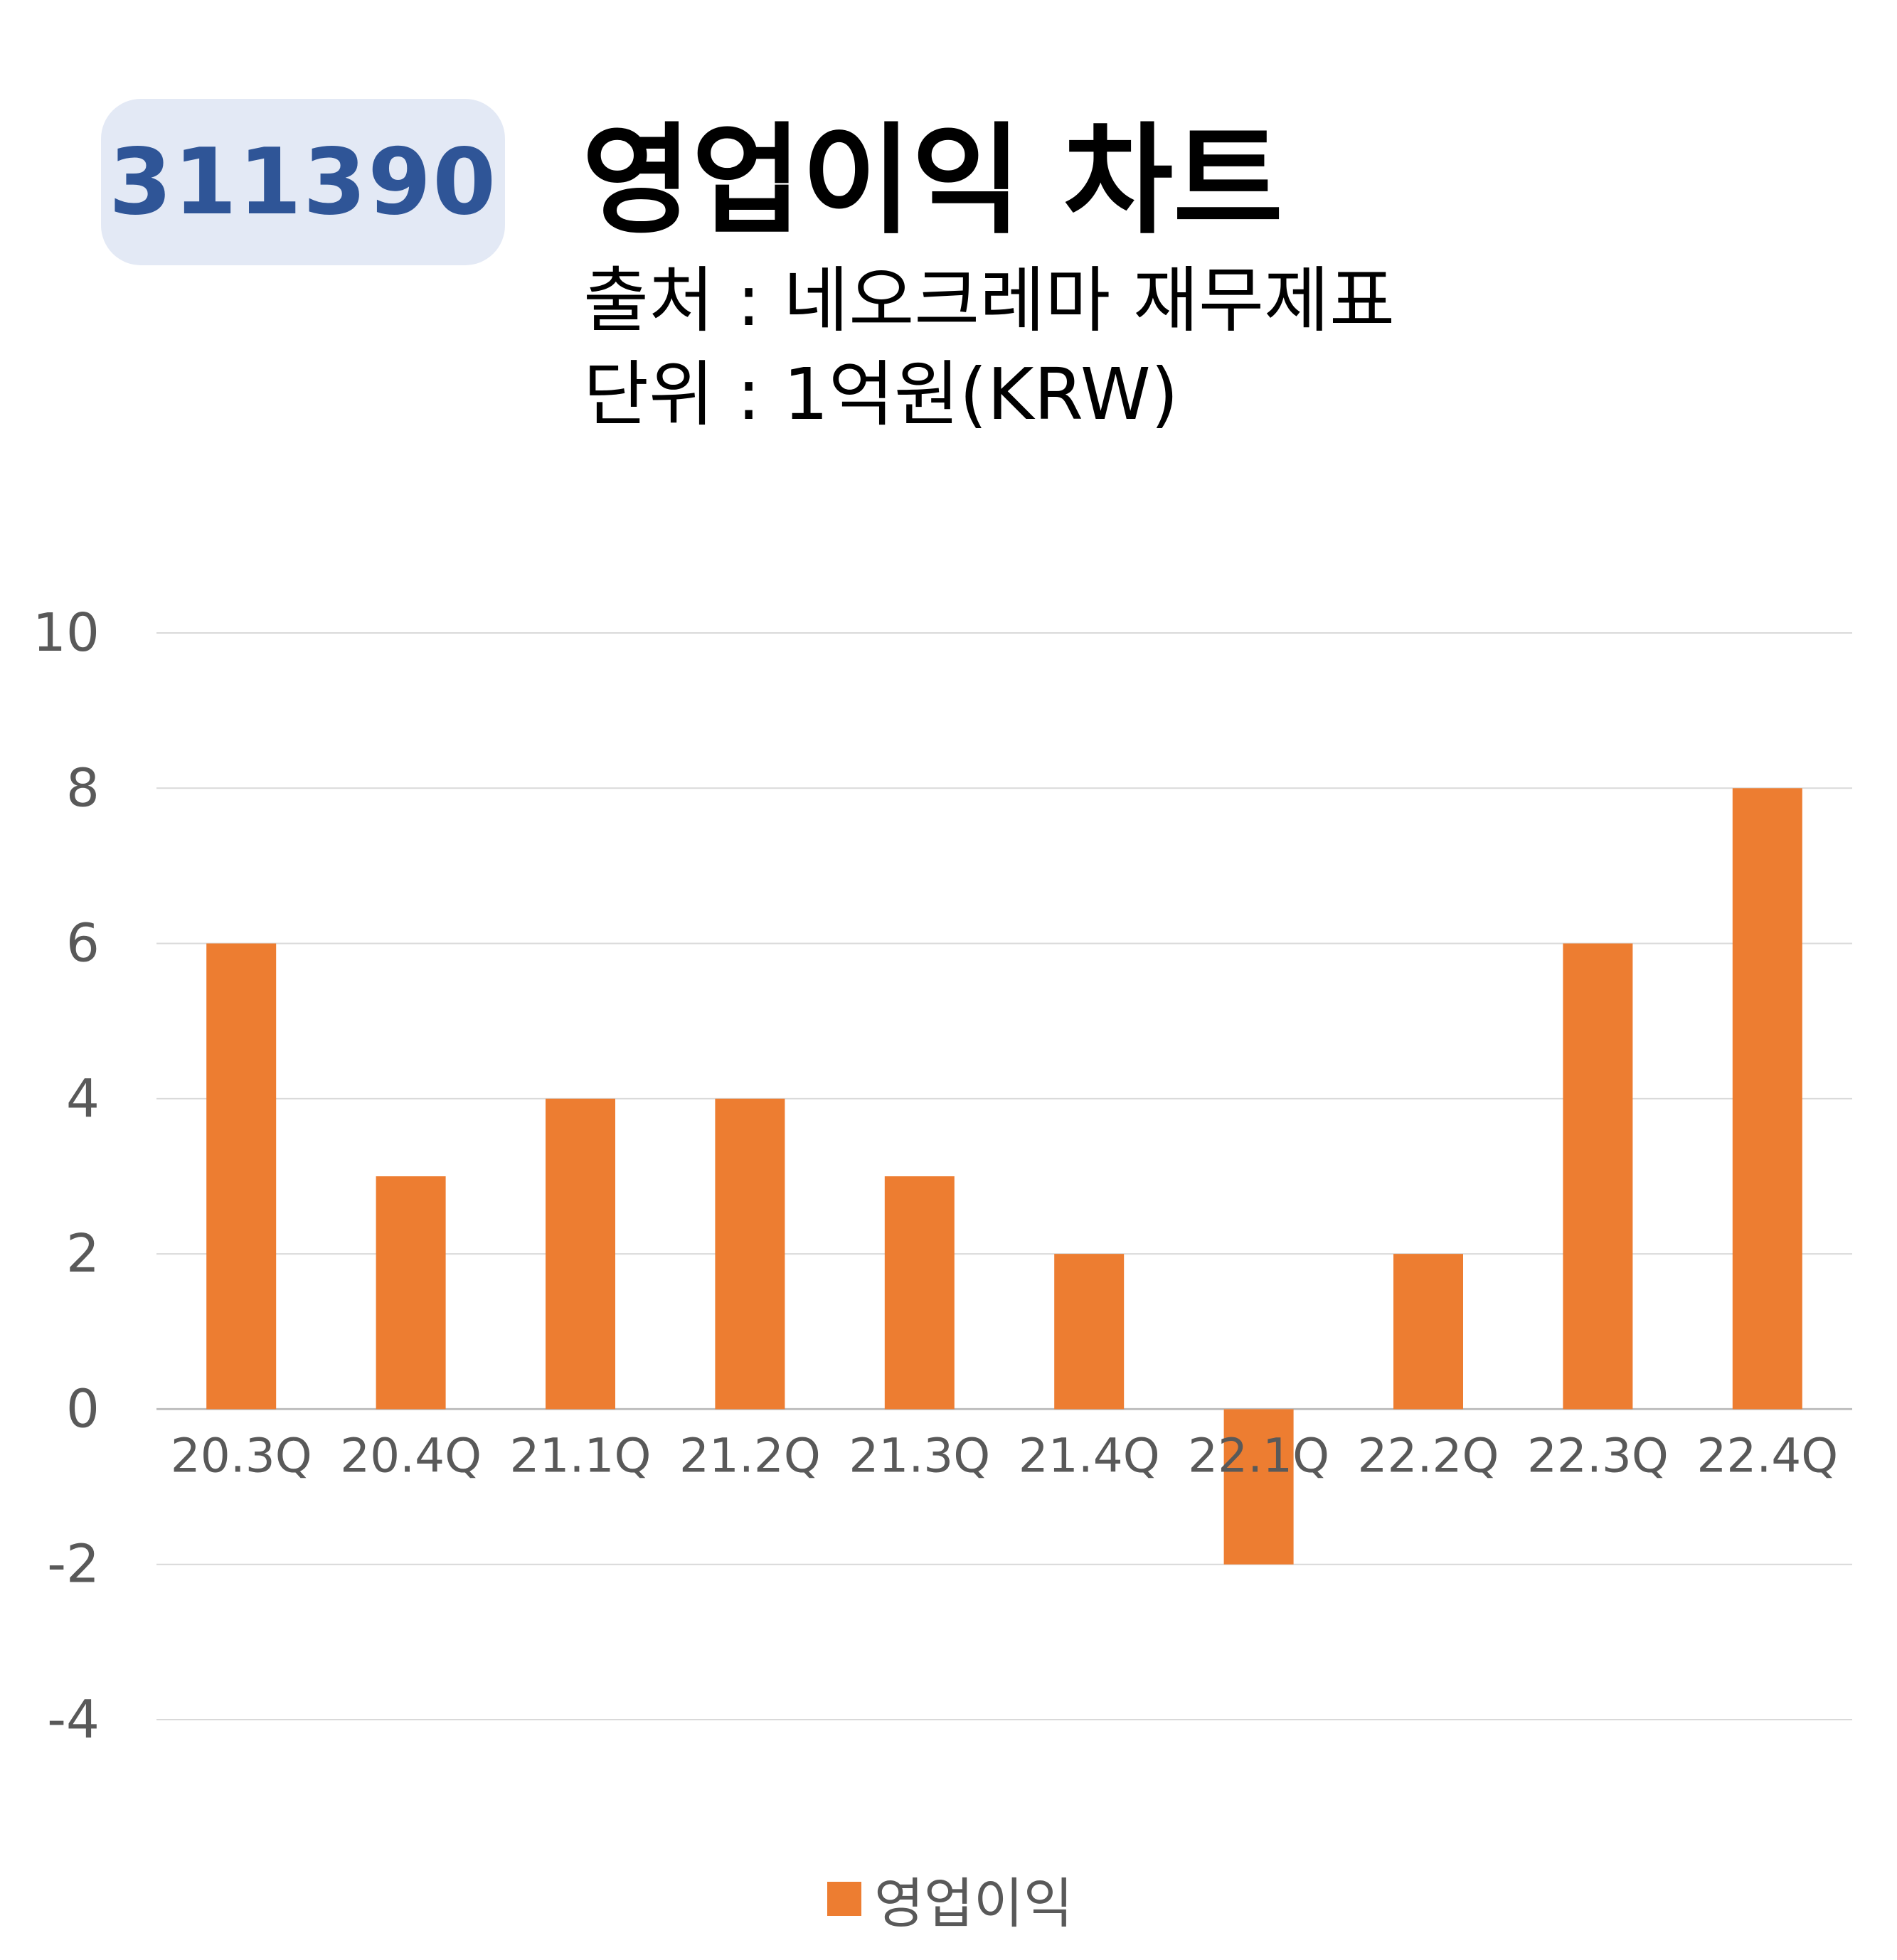 Image resolution: width=1897 pixels, height=1960 pixels. What do you see at coordinates (73, 1719) in the screenshot?
I see `y-tick-label: -4` at bounding box center [73, 1719].